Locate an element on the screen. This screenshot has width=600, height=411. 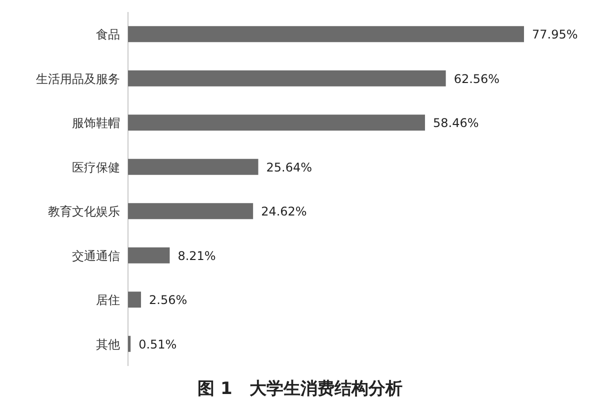
data-label: 58.46% is located at coordinates (455, 123).